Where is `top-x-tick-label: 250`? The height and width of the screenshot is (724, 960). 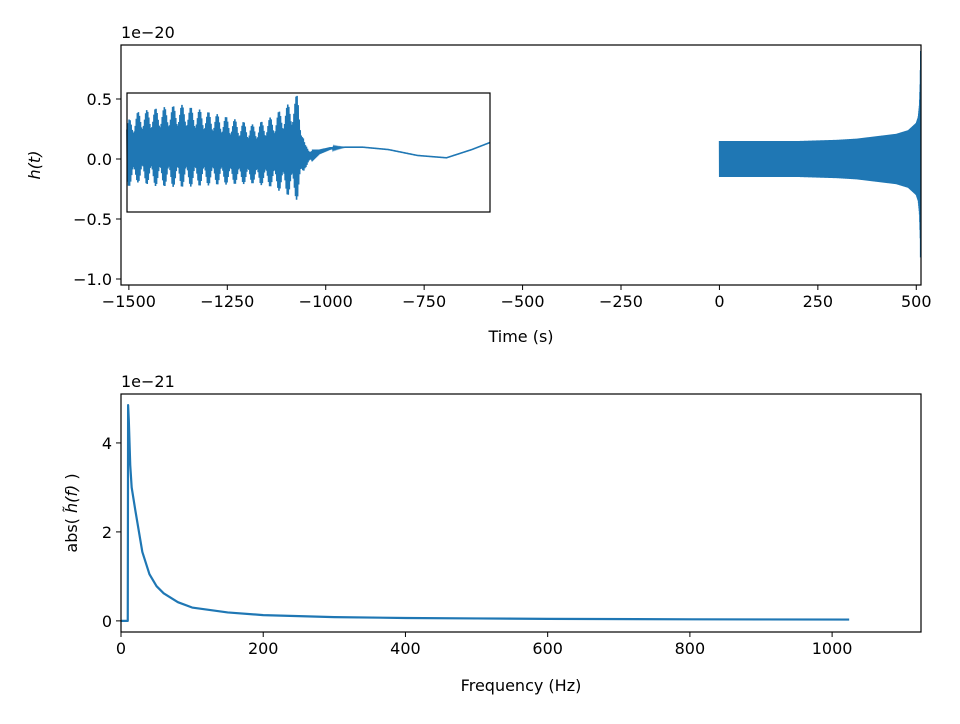 top-x-tick-label: 250 is located at coordinates (818, 301).